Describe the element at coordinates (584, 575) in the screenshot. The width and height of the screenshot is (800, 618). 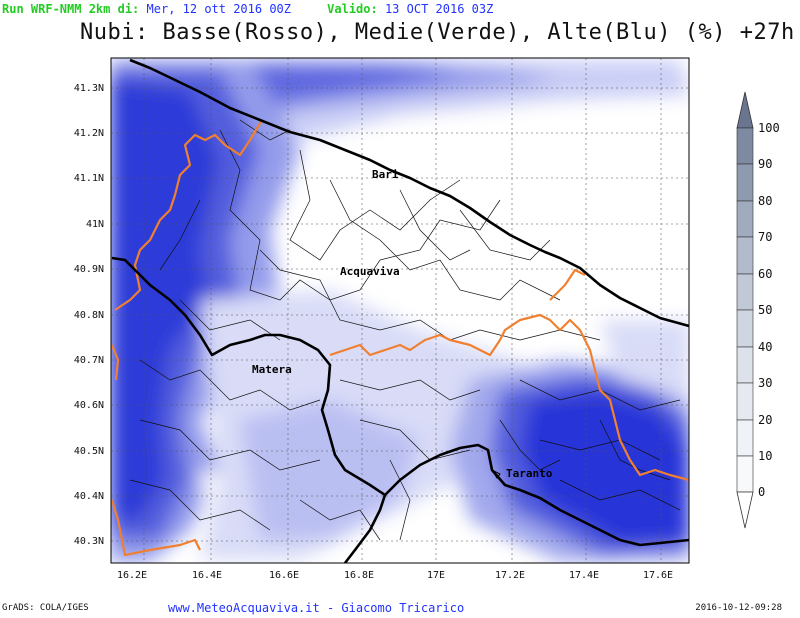
I see `lon-tick: 17.4E` at that location.